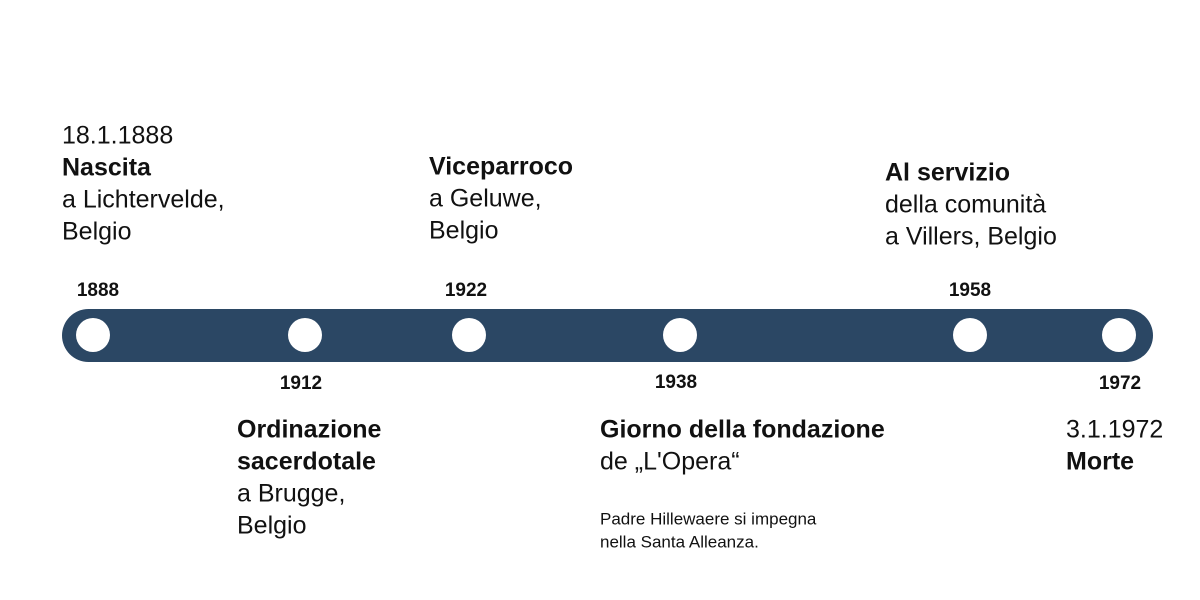  What do you see at coordinates (306, 462) in the screenshot?
I see `event-title: sacerdotale` at bounding box center [306, 462].